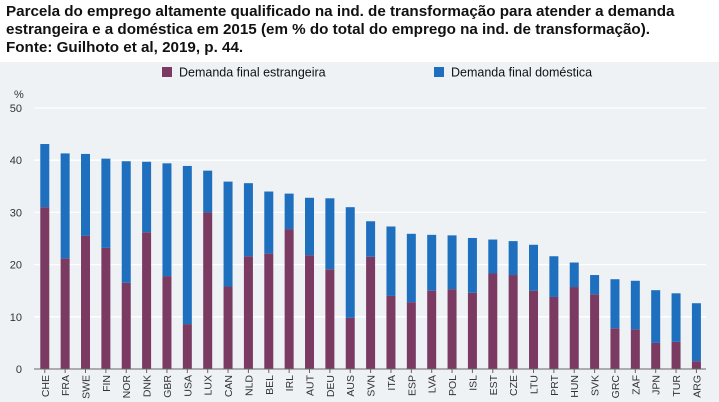  Describe the element at coordinates (453, 385) in the screenshot. I see `x-tick-label: POL` at that location.